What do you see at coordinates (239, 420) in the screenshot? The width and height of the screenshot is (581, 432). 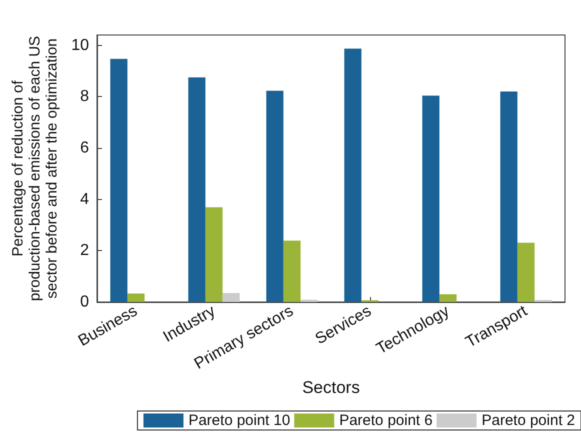 I see `legend-label: Pareto point 10` at bounding box center [239, 420].